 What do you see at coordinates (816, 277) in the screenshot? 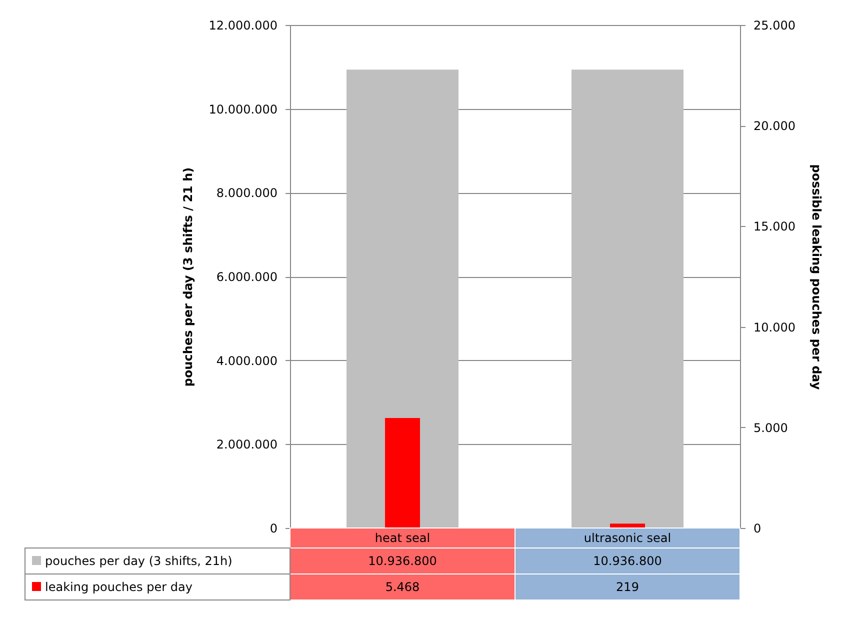
I see `y2-axis-title: possible leaking pouches per day` at bounding box center [816, 277].